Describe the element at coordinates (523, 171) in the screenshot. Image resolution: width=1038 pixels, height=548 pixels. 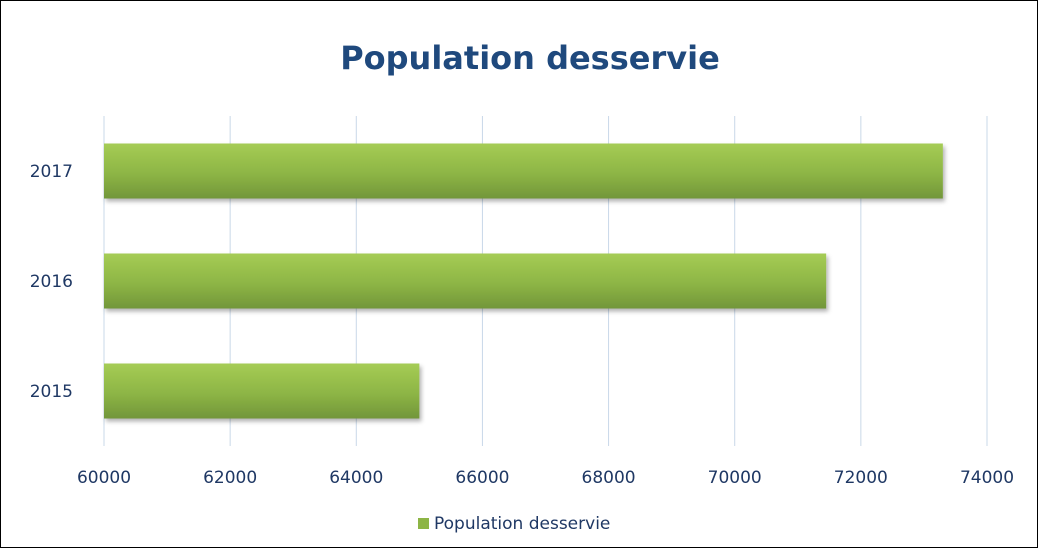
I see `bar-2017` at that location.